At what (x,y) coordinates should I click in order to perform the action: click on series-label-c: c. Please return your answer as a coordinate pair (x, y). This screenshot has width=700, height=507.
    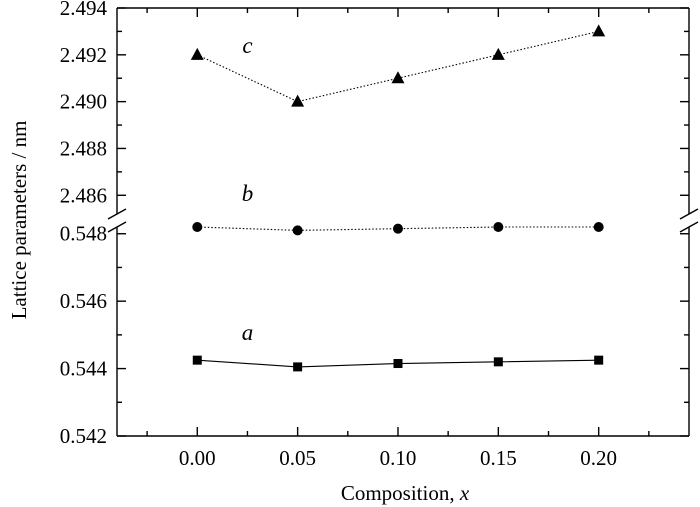
    Looking at the image, I should click on (247, 45).